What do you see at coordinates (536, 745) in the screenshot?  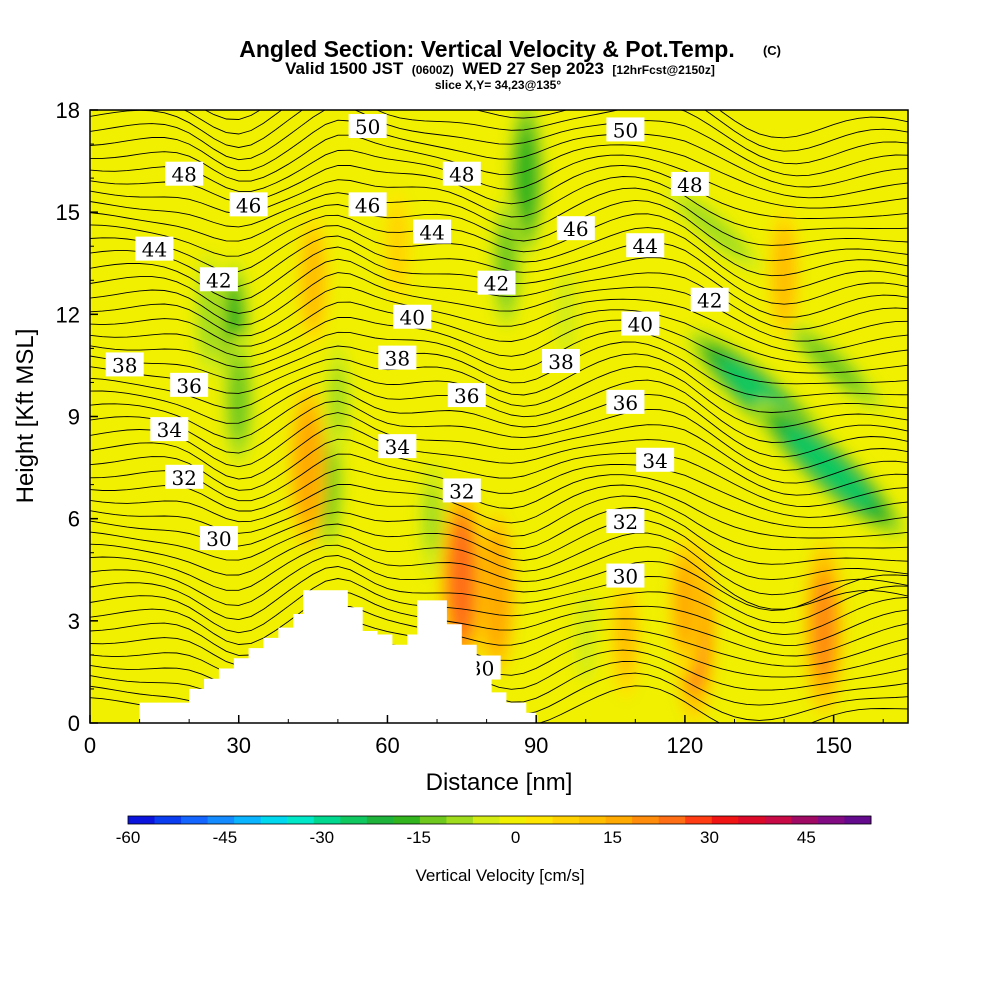 I see `x-tick-label: 90` at bounding box center [536, 745].